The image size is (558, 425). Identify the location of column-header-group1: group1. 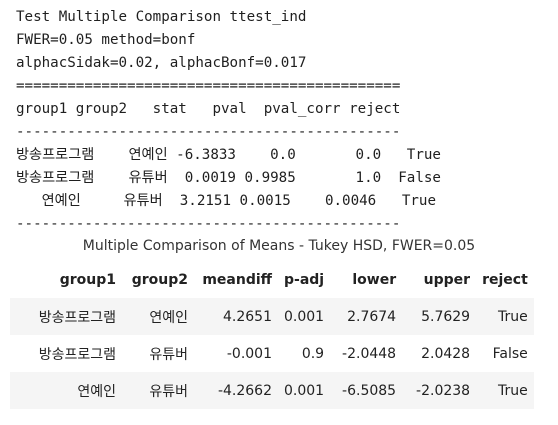
(87, 280).